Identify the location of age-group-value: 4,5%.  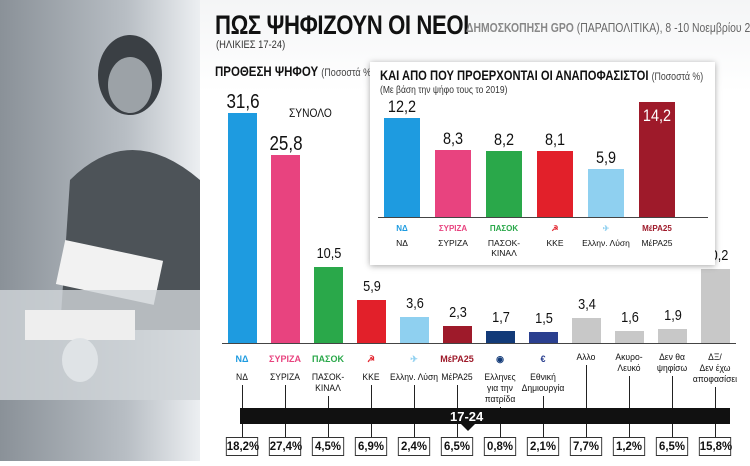
(328, 446).